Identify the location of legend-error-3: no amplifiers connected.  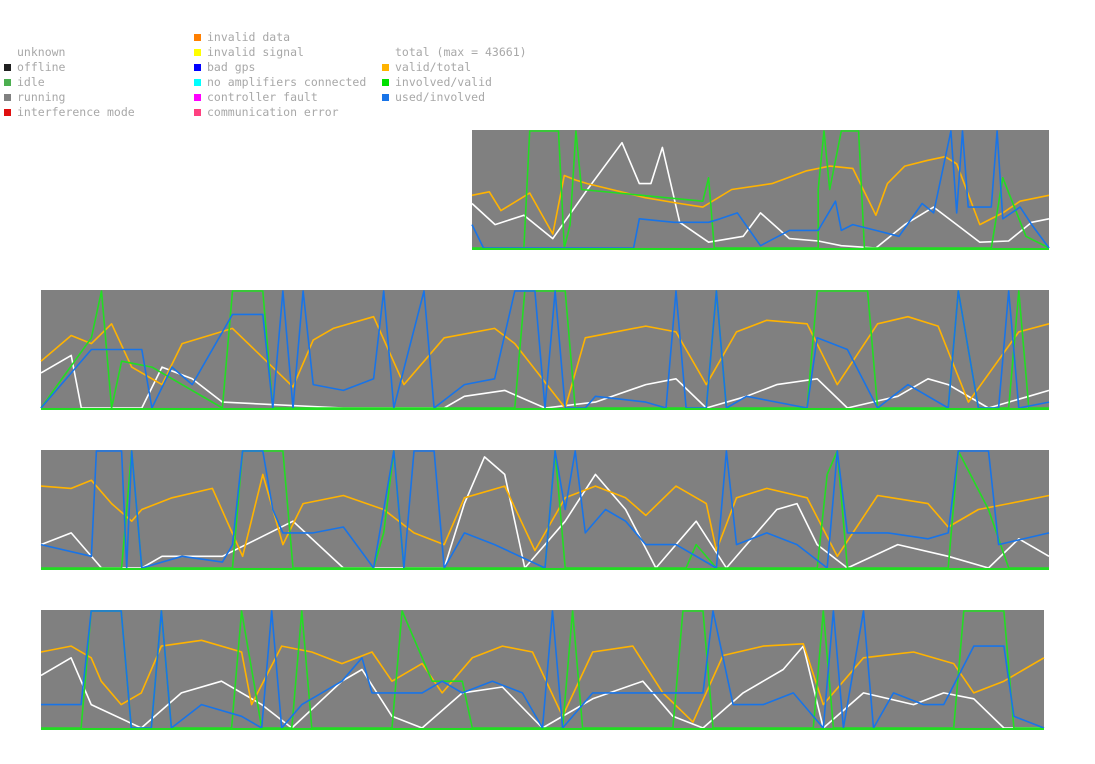
(280, 82).